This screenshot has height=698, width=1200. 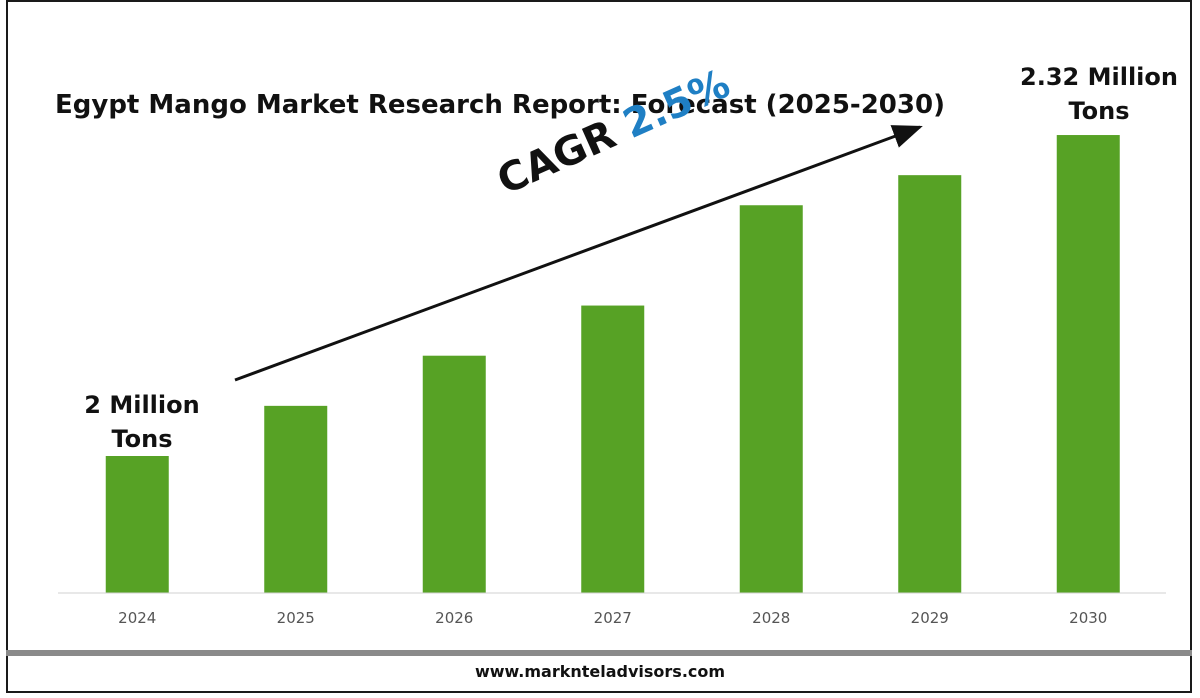 I want to click on x-tick-label-2028: 2028, so click(x=771, y=618).